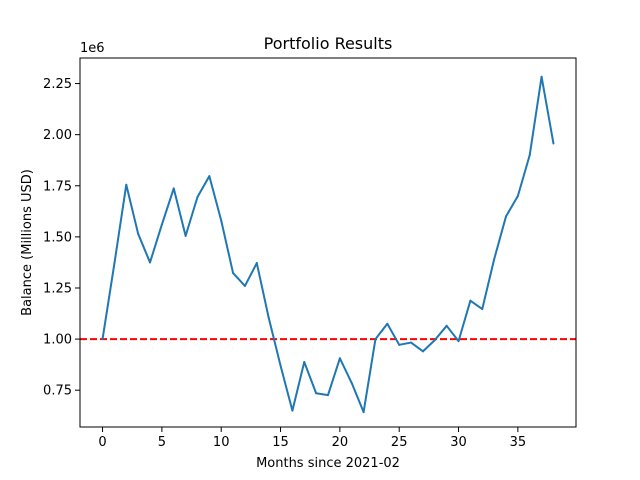  What do you see at coordinates (458, 442) in the screenshot?
I see `x-tick-label: 30` at bounding box center [458, 442].